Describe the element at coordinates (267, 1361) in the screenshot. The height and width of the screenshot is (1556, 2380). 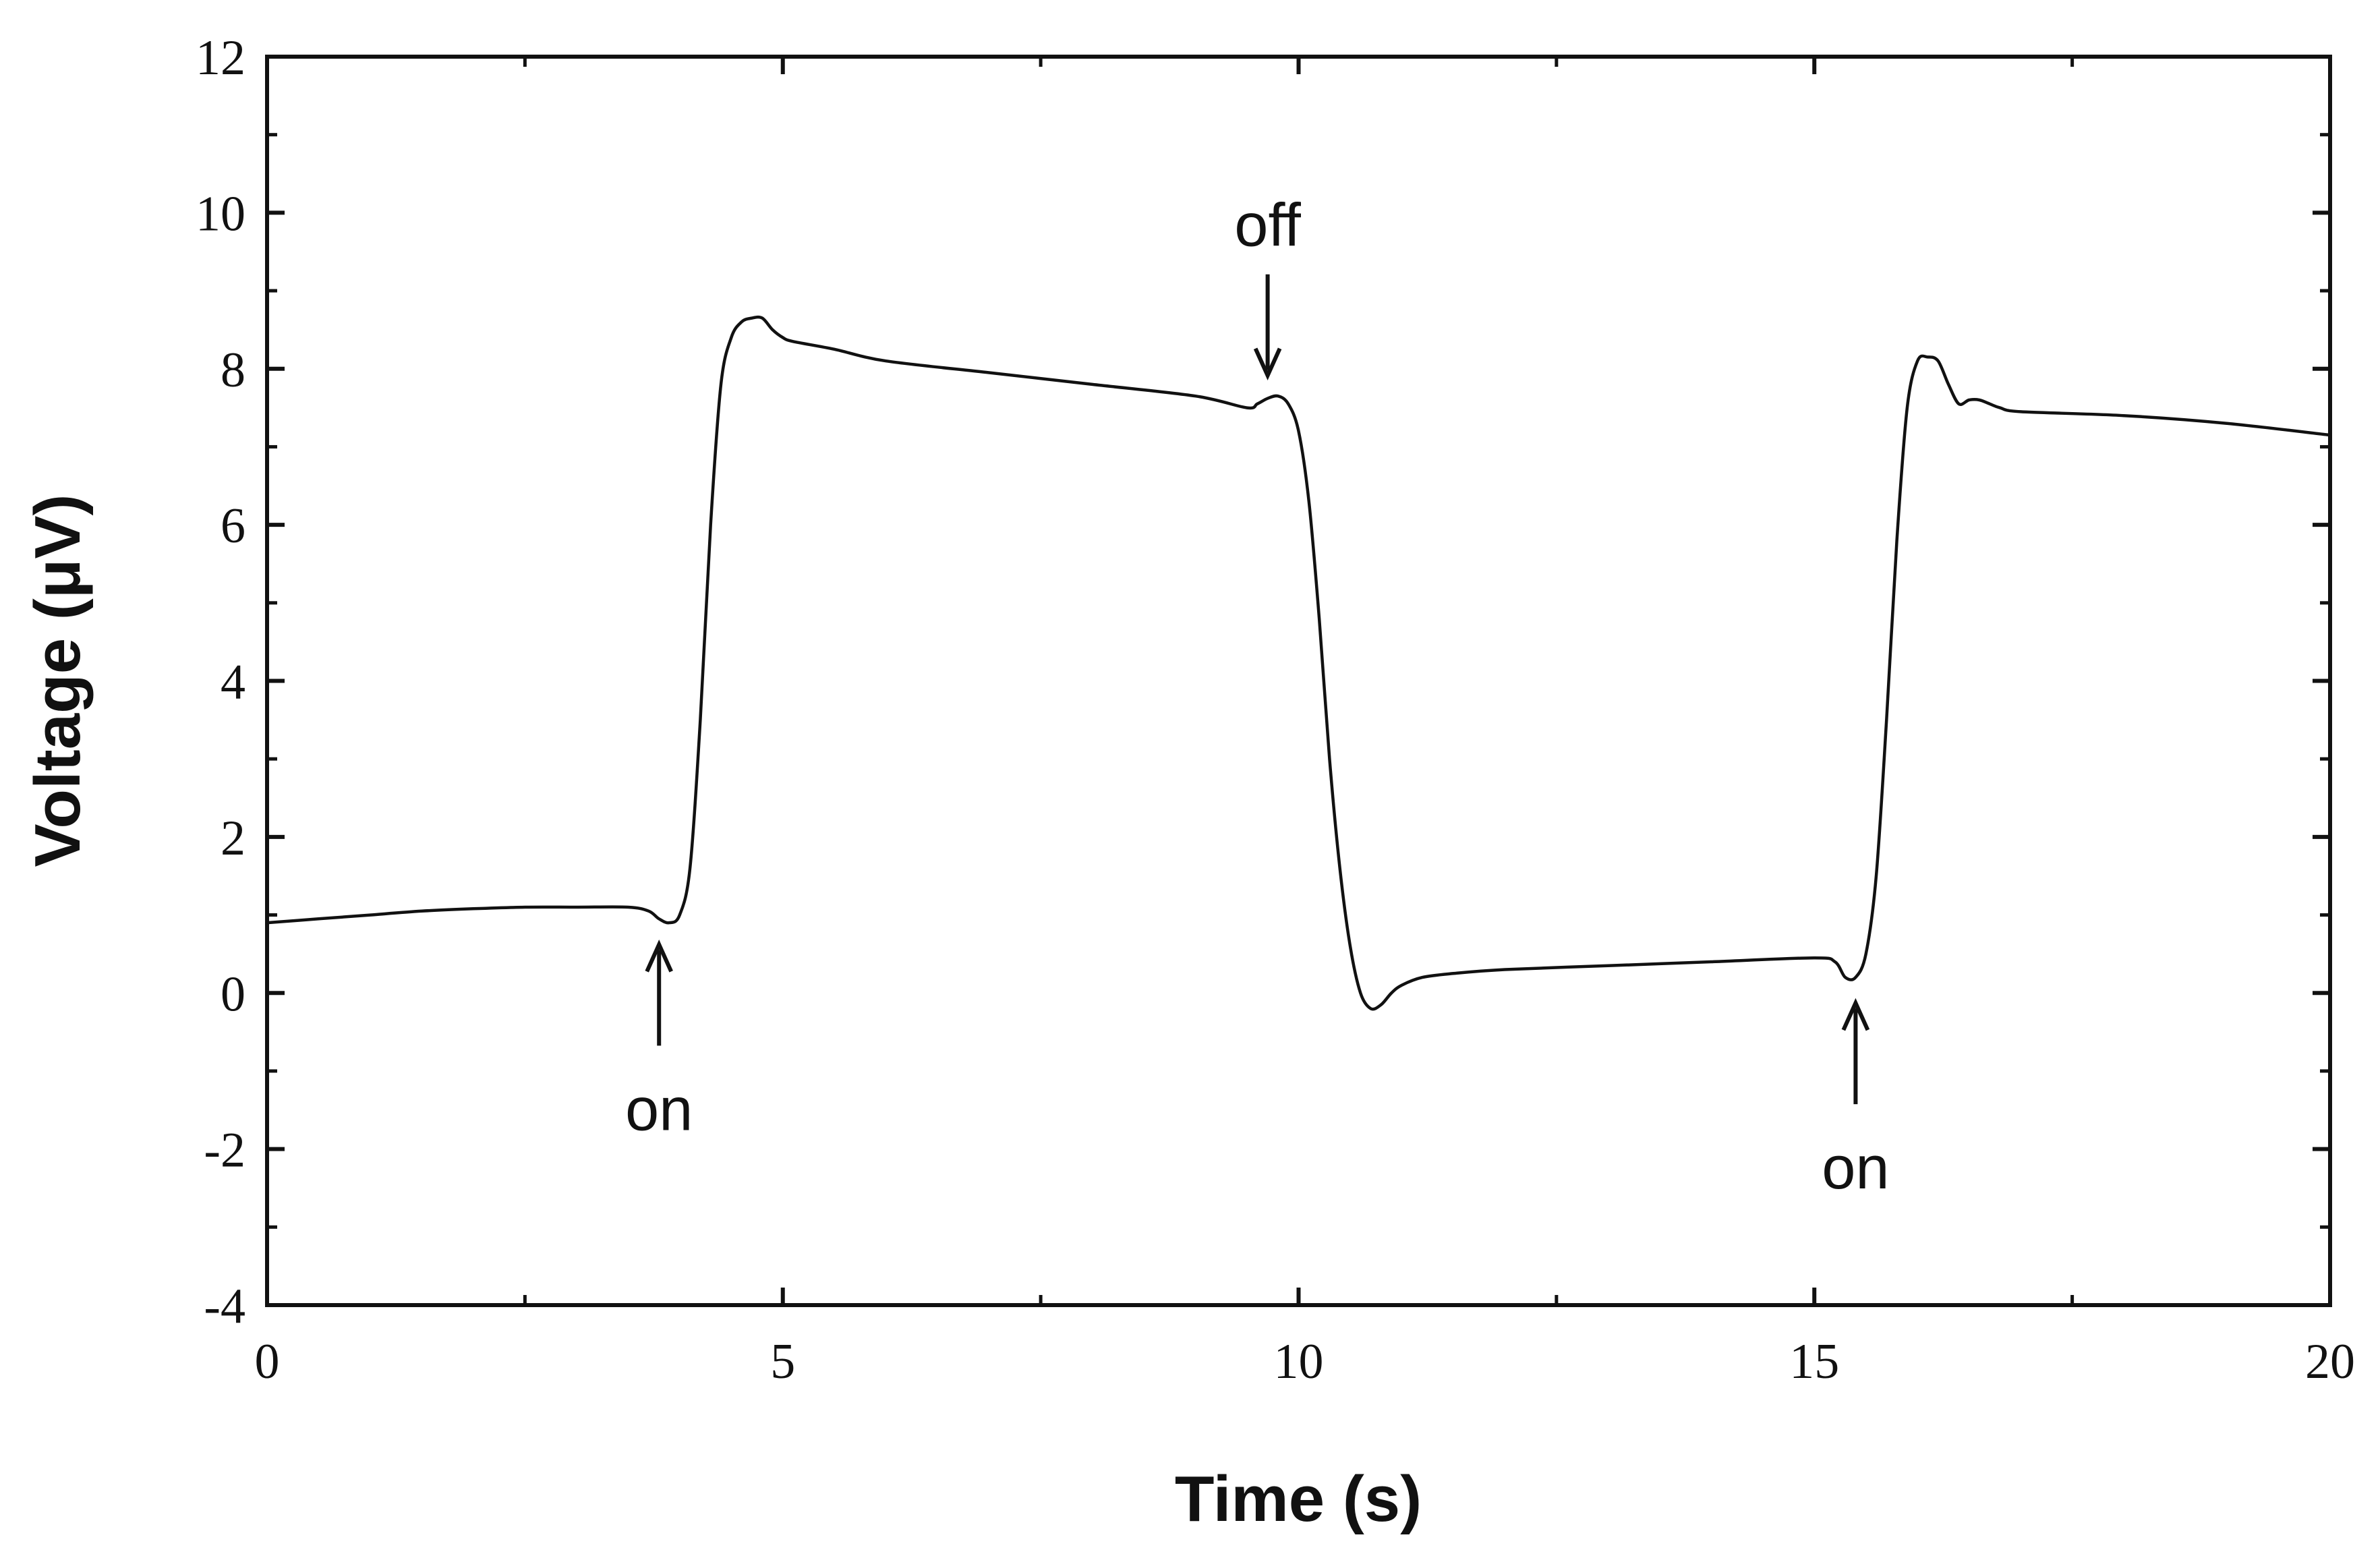
I see `x-tick-label: 0` at that location.